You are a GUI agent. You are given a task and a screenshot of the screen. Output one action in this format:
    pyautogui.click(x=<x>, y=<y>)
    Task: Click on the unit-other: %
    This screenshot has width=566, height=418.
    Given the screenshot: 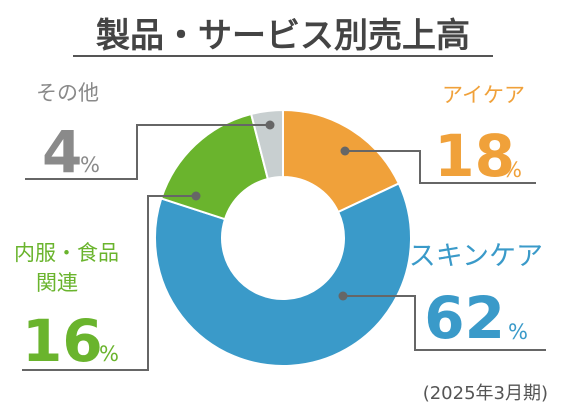 What is the action you would take?
    pyautogui.click(x=90, y=165)
    